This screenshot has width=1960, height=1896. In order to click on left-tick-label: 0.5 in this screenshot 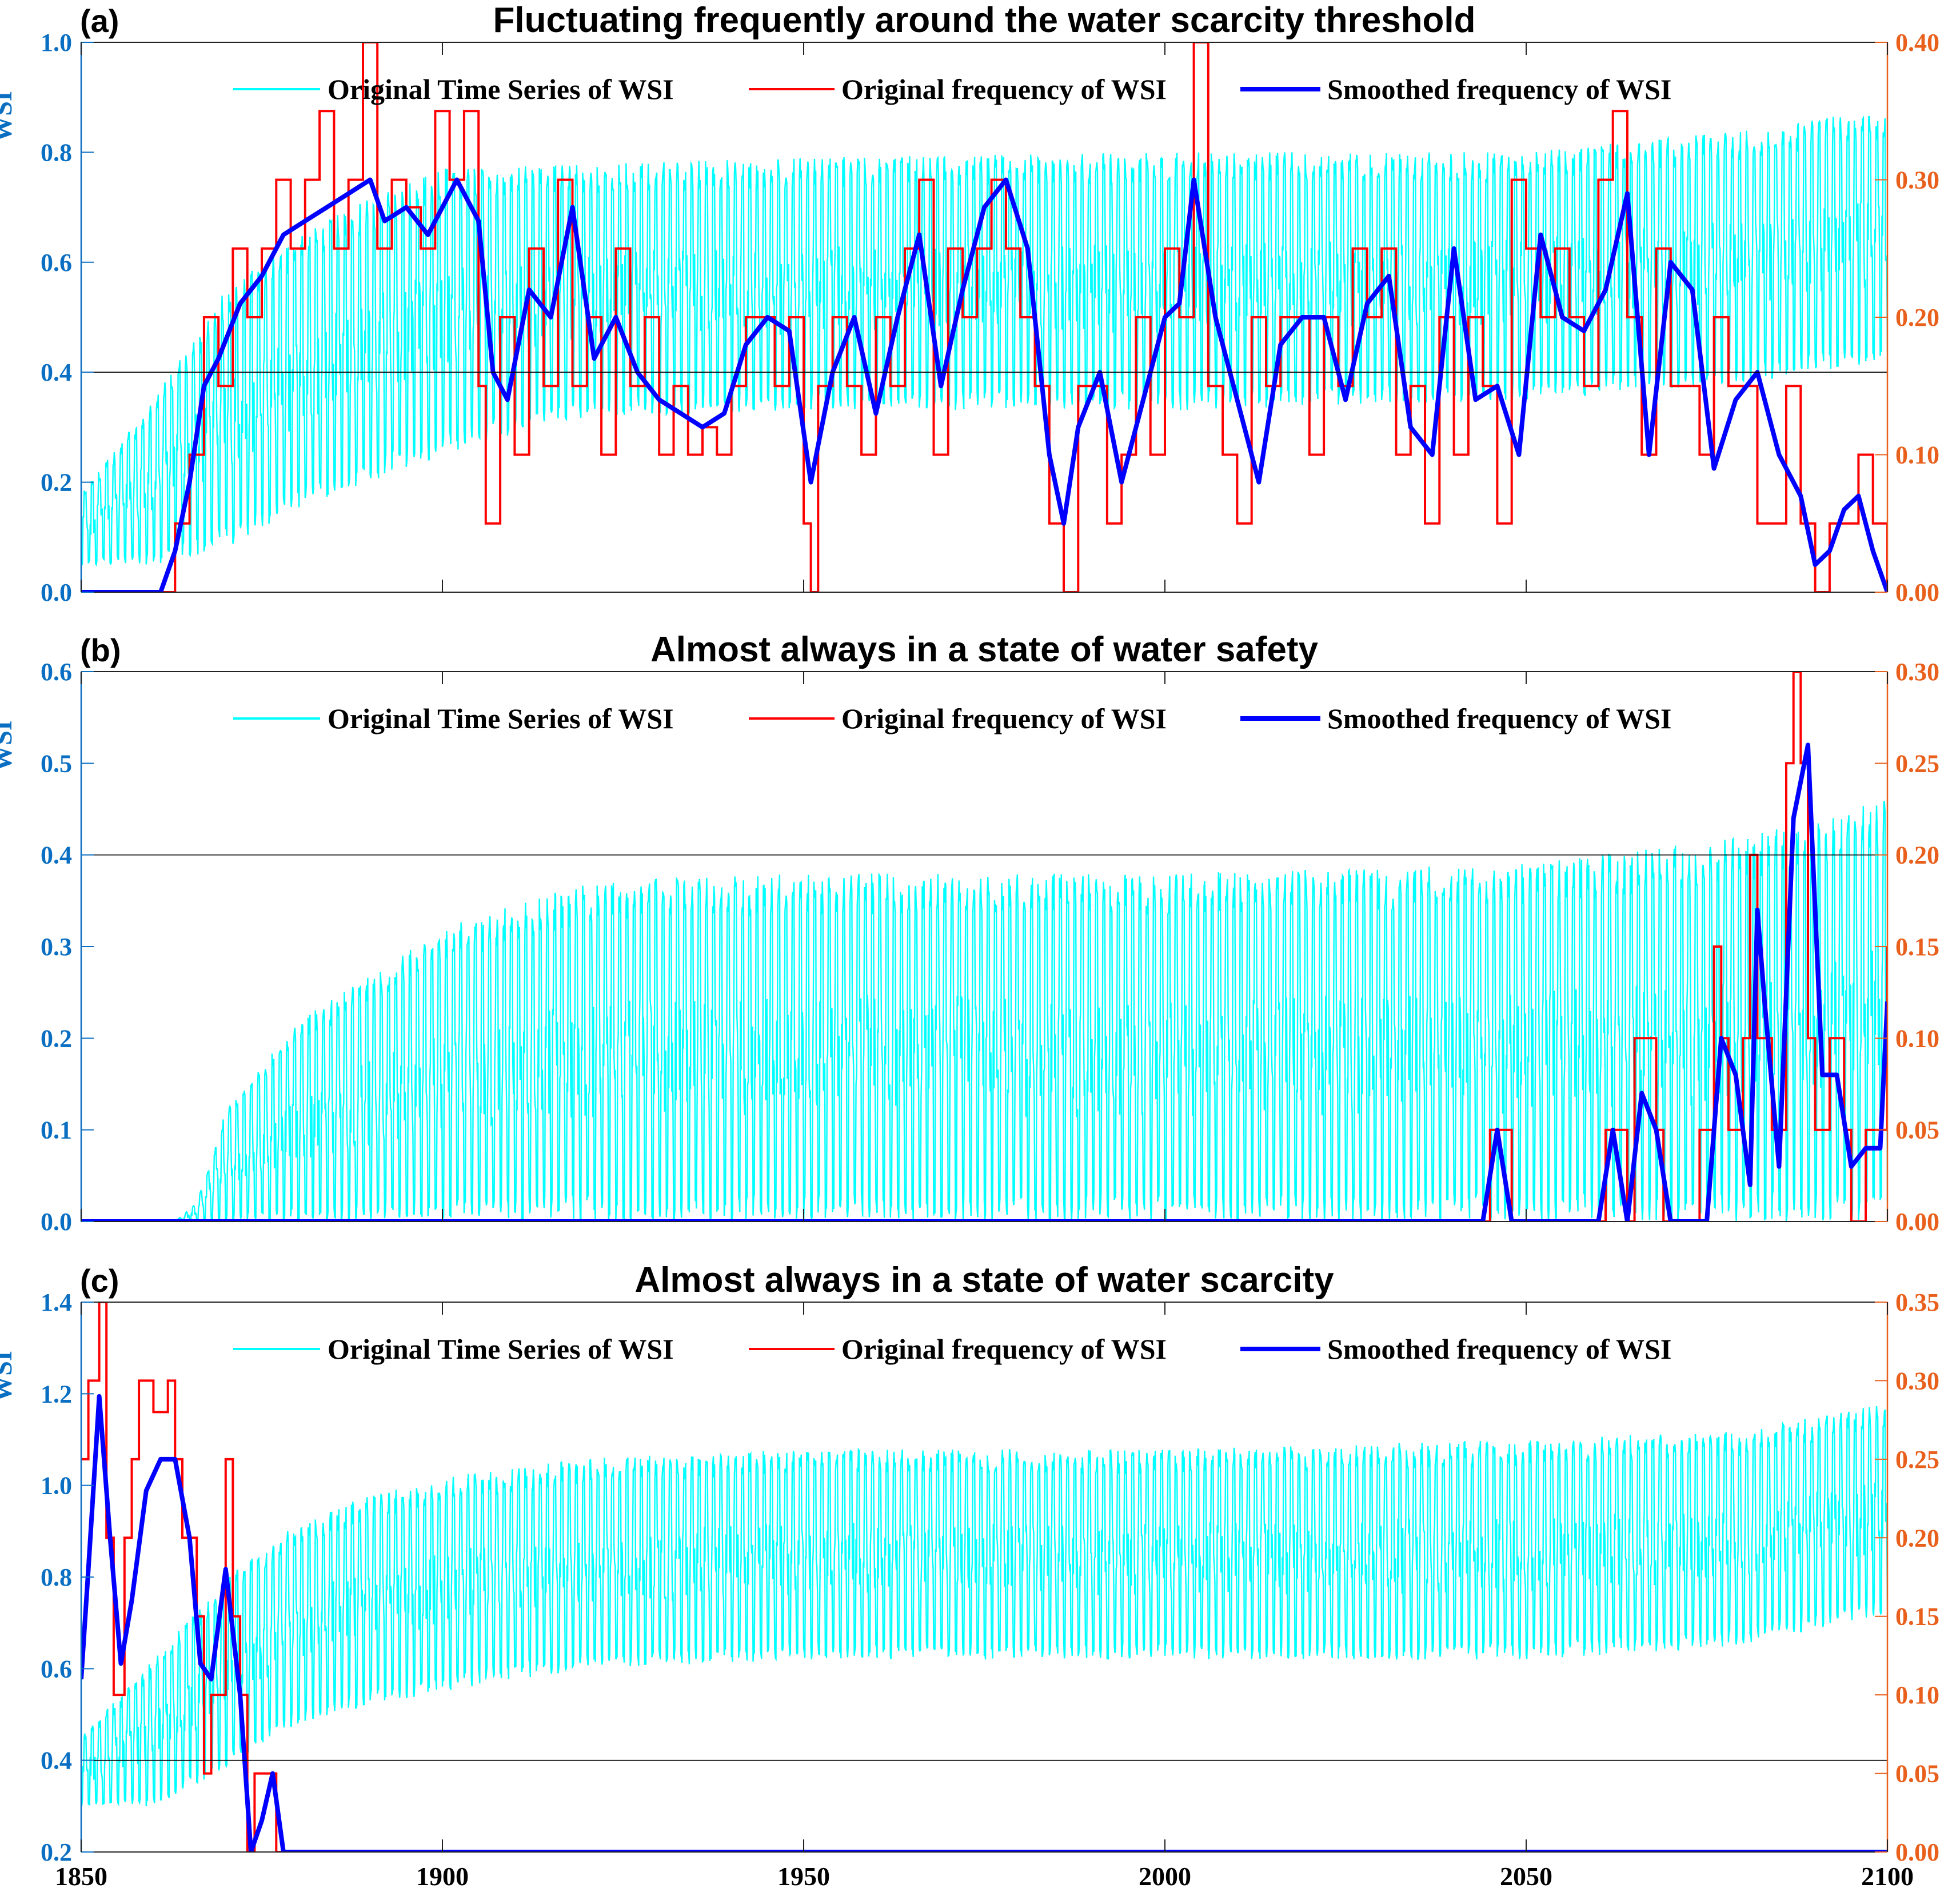, I will do `click(56, 763)`.